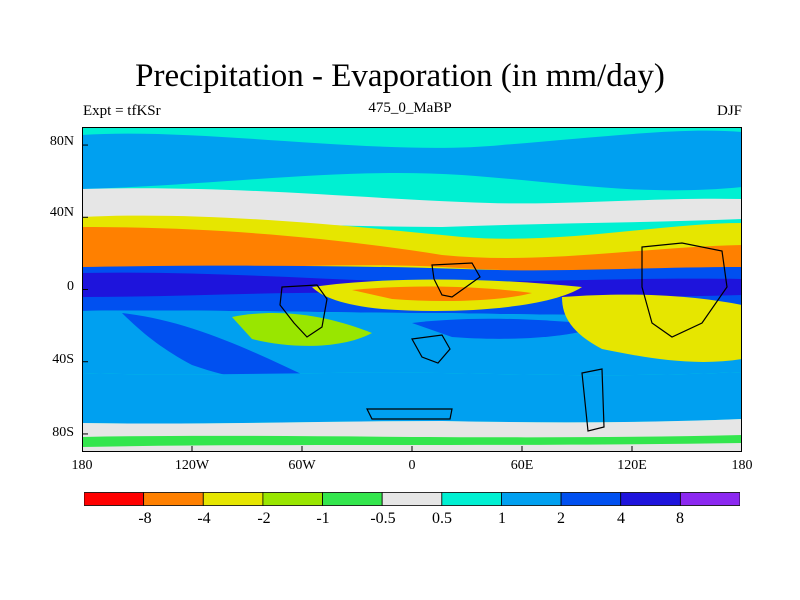 The image size is (800, 600). I want to click on y-tick-label-80n: 80N, so click(61, 141).